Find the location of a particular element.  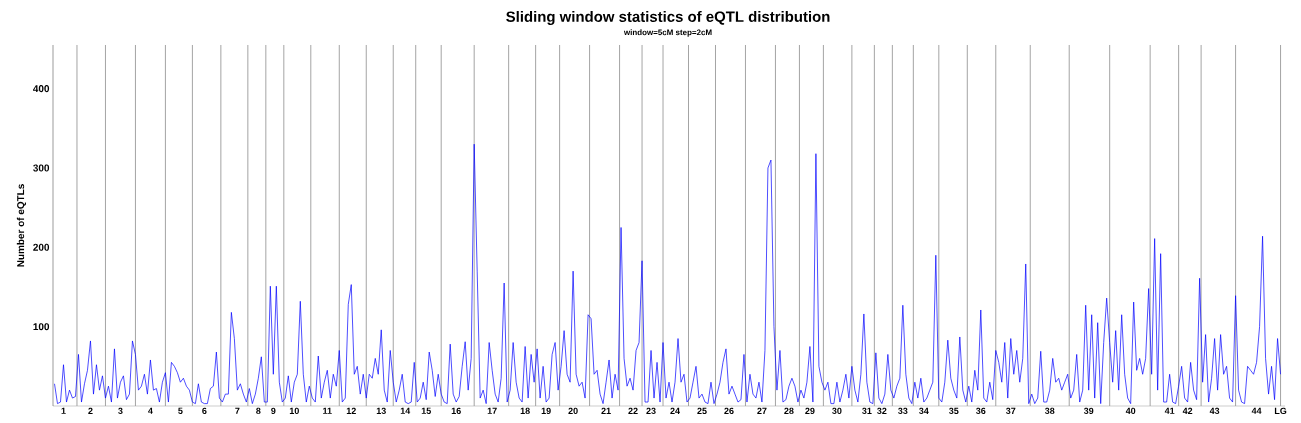

x-tick-label: 19 is located at coordinates (546, 411).